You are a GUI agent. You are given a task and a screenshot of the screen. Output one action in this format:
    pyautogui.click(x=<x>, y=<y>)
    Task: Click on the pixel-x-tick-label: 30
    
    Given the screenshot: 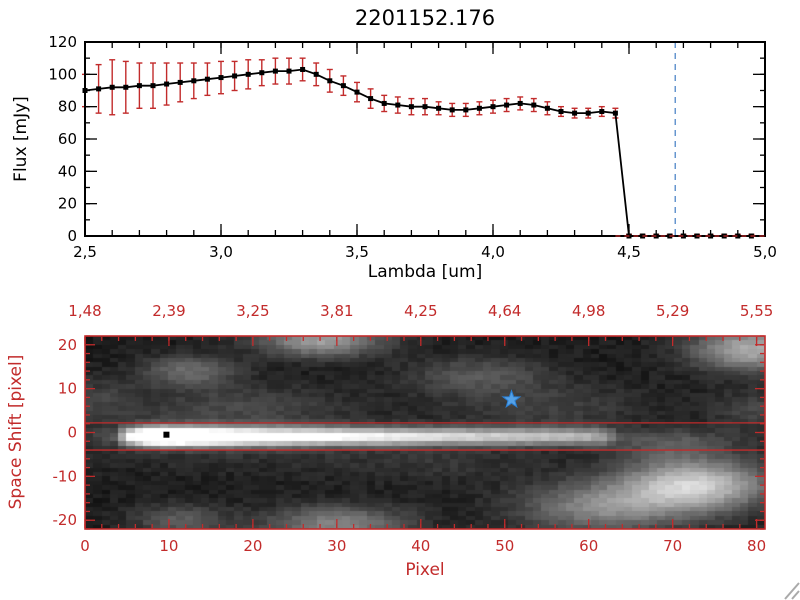 What is the action you would take?
    pyautogui.click(x=336, y=546)
    